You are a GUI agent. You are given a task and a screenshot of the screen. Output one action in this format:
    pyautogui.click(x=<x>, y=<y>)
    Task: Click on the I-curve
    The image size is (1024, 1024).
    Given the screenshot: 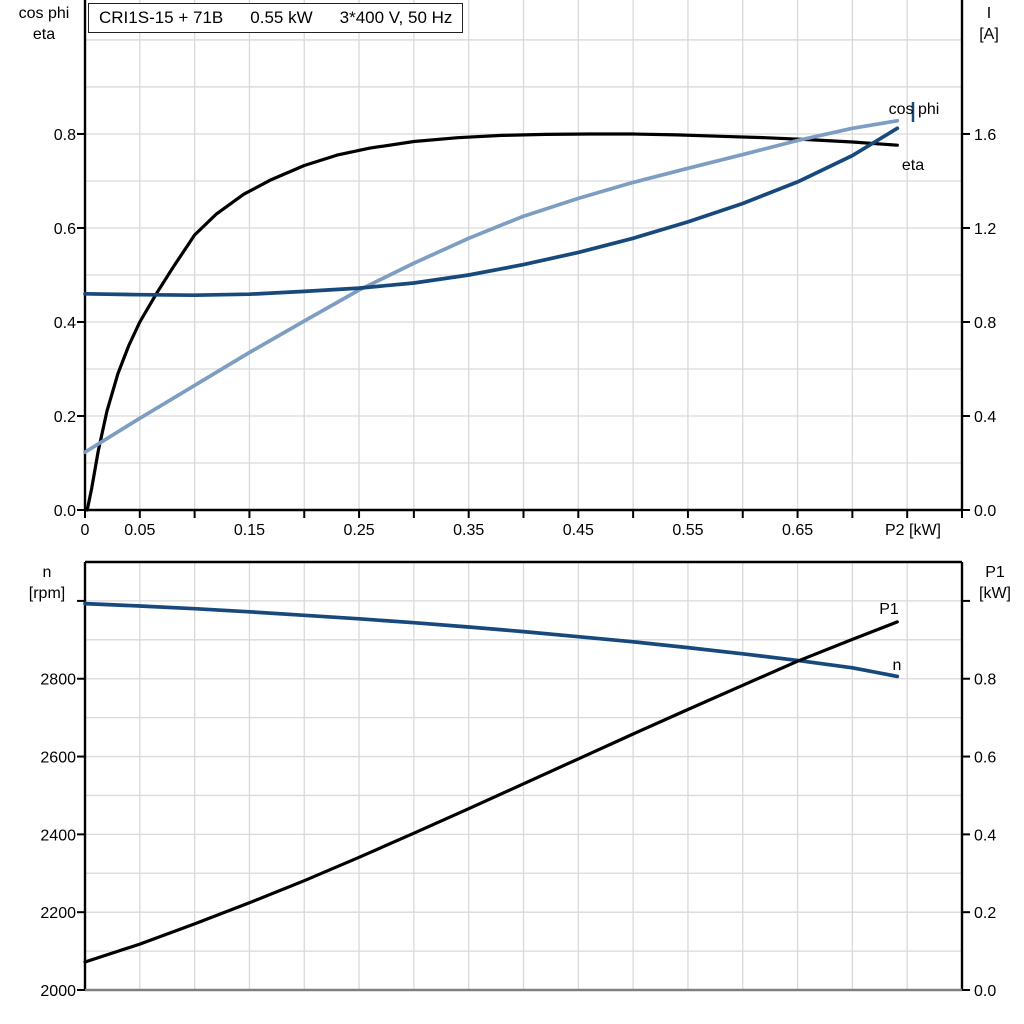 What is the action you would take?
    pyautogui.click(x=491, y=212)
    